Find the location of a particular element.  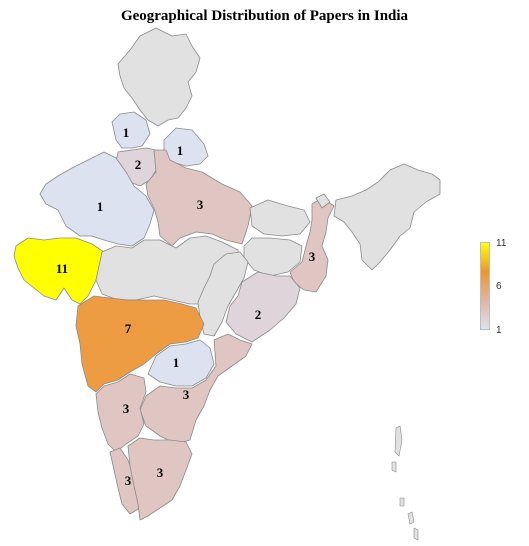

legend-tick-min: 1 is located at coordinates (499, 330).